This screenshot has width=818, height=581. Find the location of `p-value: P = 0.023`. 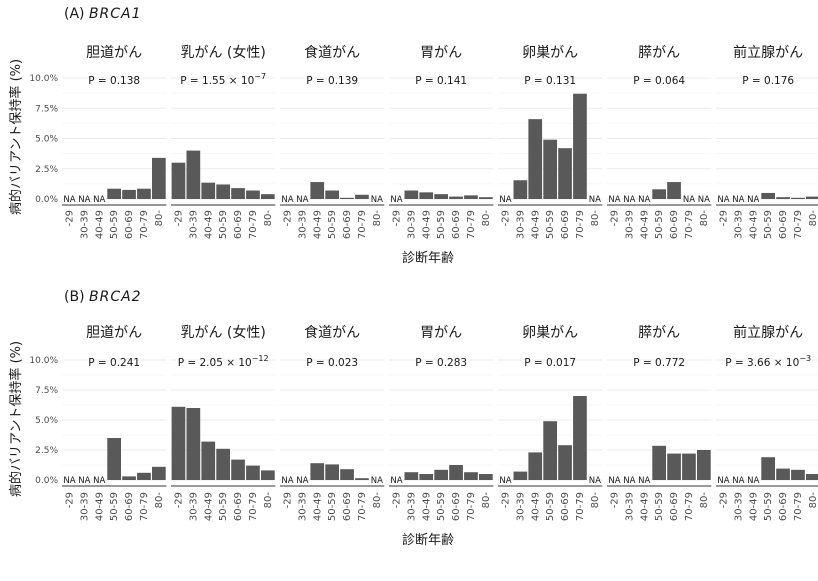

p-value: P = 0.023 is located at coordinates (332, 363).